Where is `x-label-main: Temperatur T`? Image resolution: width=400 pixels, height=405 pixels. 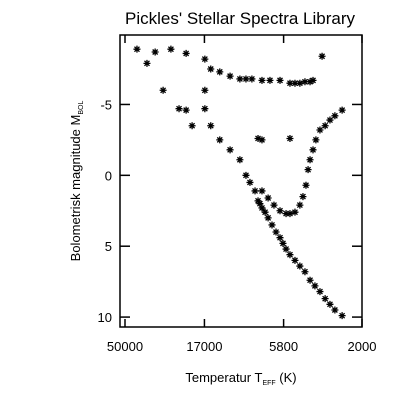 x-label-main: Temperatur T is located at coordinates (223, 377).